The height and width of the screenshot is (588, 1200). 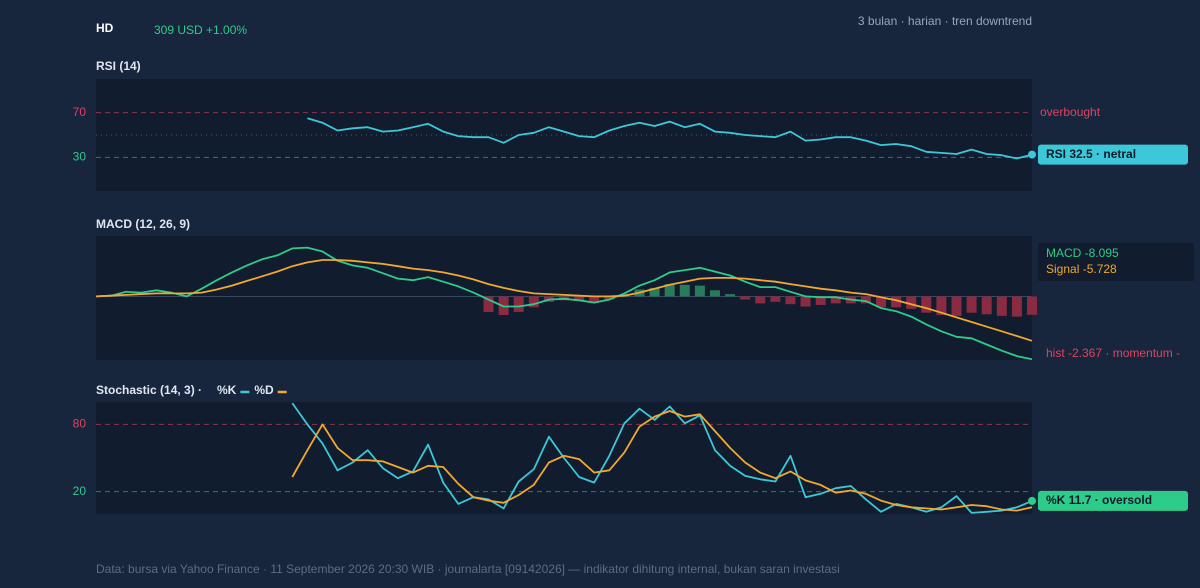 What do you see at coordinates (118, 66) in the screenshot?
I see `panel-title: RSI (14)` at bounding box center [118, 66].